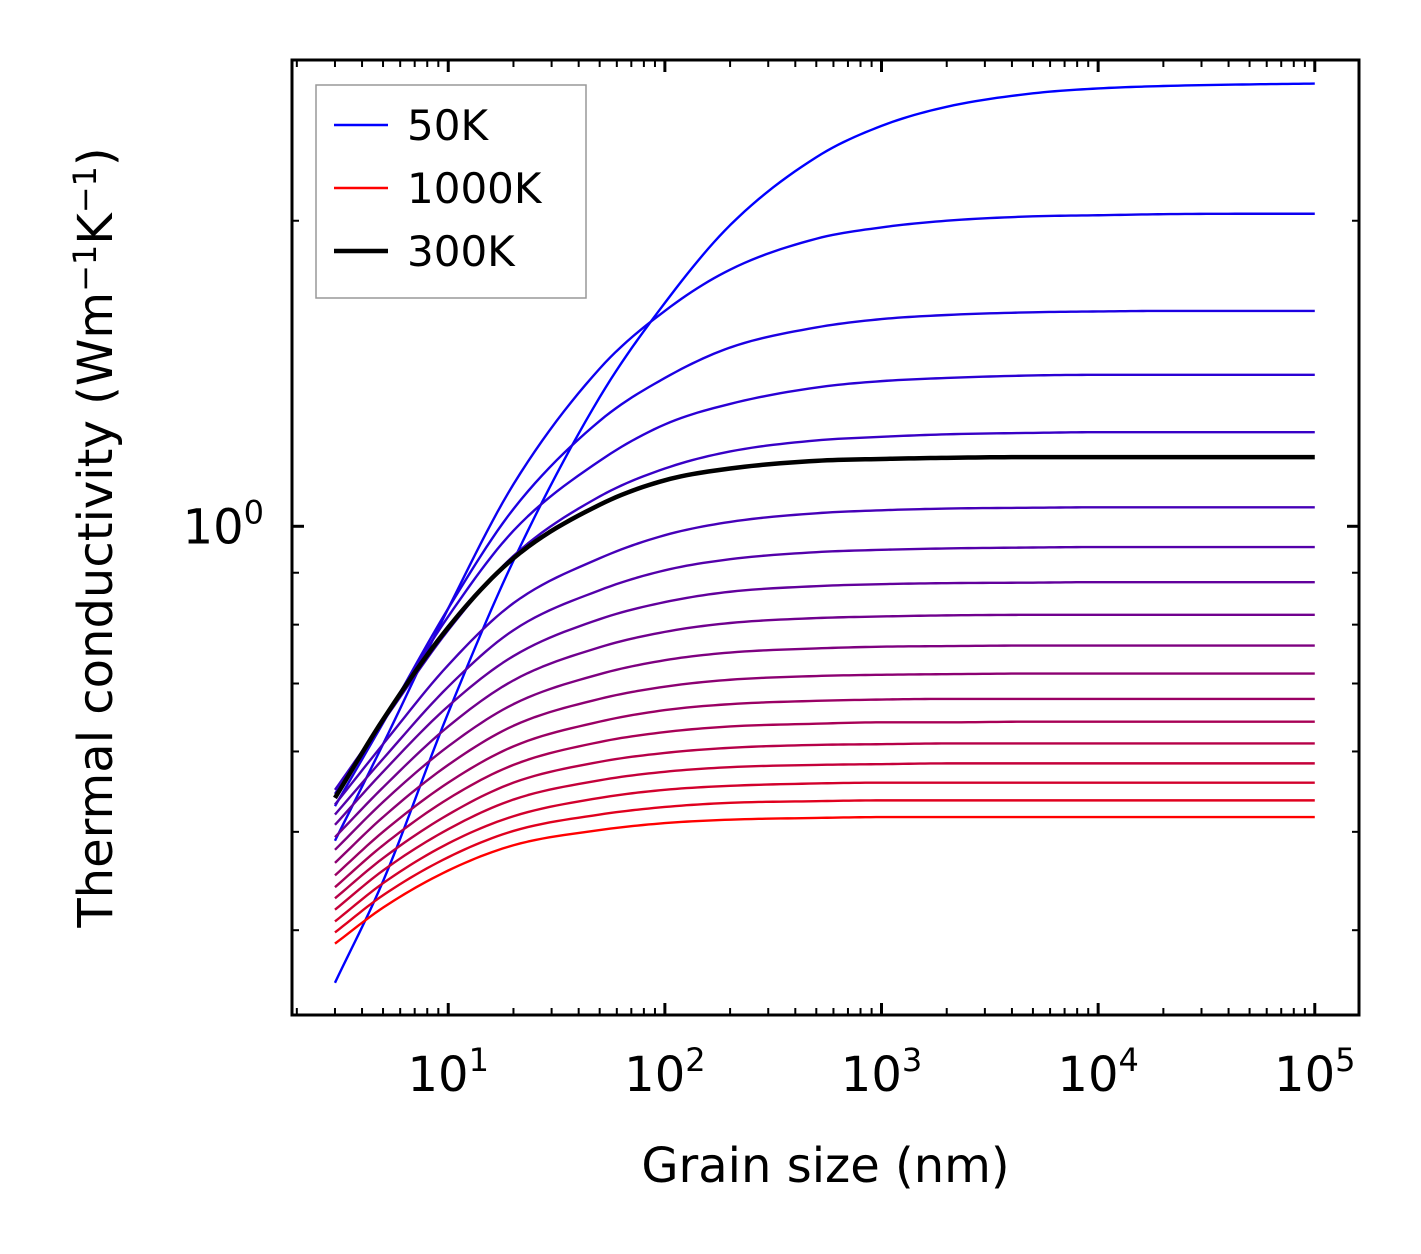 The height and width of the screenshot is (1254, 1421). I want to click on legend-label-300k: 300K, so click(461, 251).